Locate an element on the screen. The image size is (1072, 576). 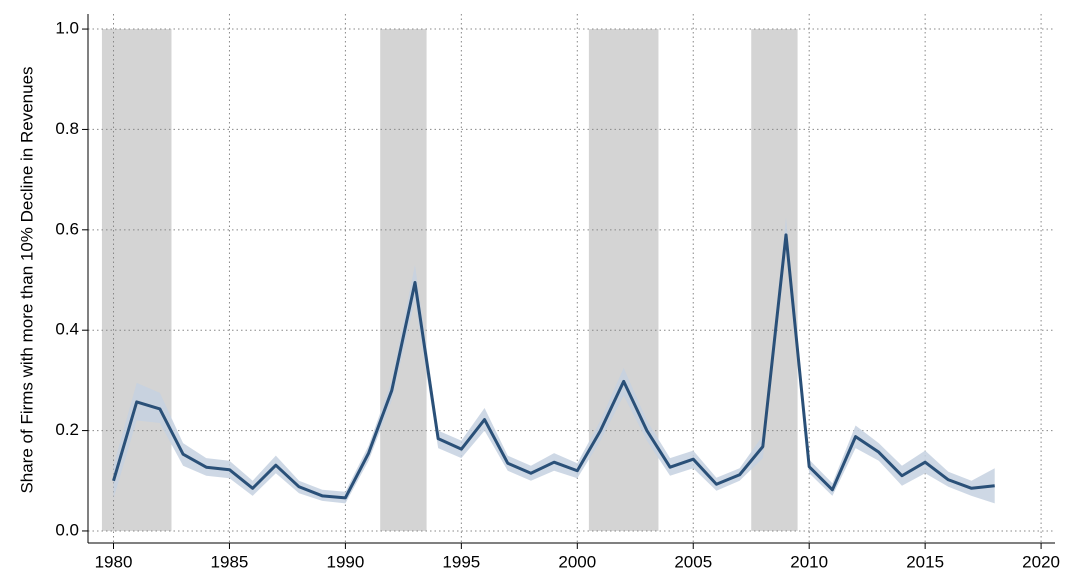
y-tick-label: 0.6 is located at coordinates (67, 228).